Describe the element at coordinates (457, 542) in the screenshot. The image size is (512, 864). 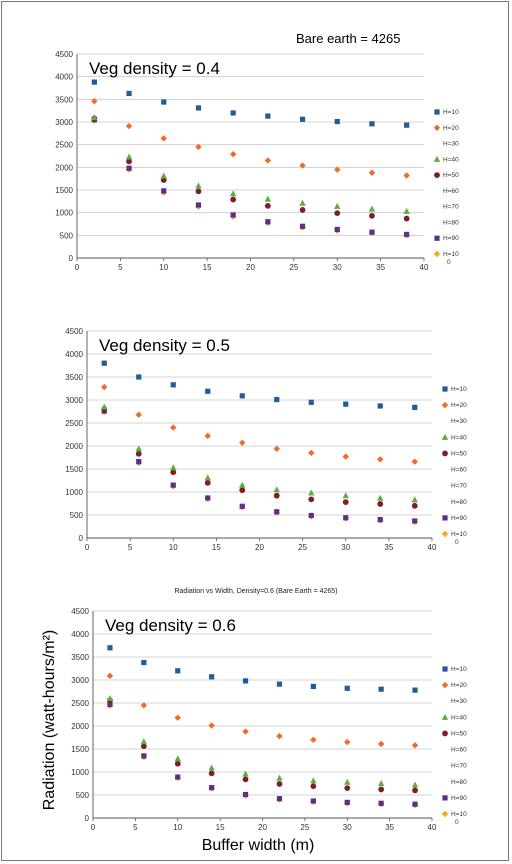
I see `legend-label: 0` at that location.